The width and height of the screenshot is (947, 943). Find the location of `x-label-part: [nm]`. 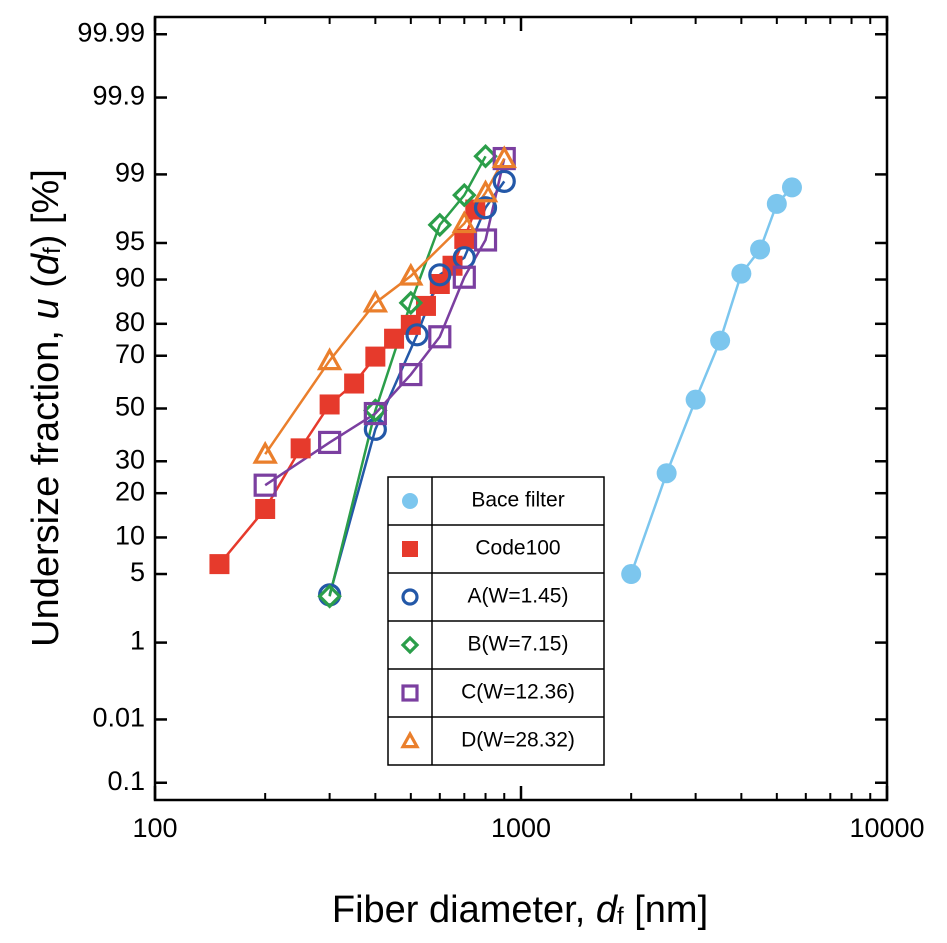

x-label-part: [nm] is located at coordinates (666, 910).